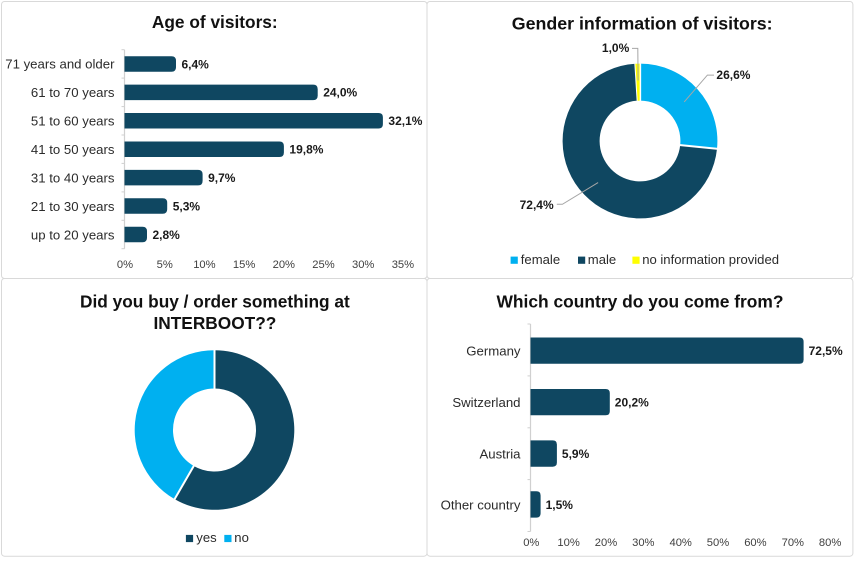  I want to click on svg-text: 61 to 70 years, so click(73, 92).